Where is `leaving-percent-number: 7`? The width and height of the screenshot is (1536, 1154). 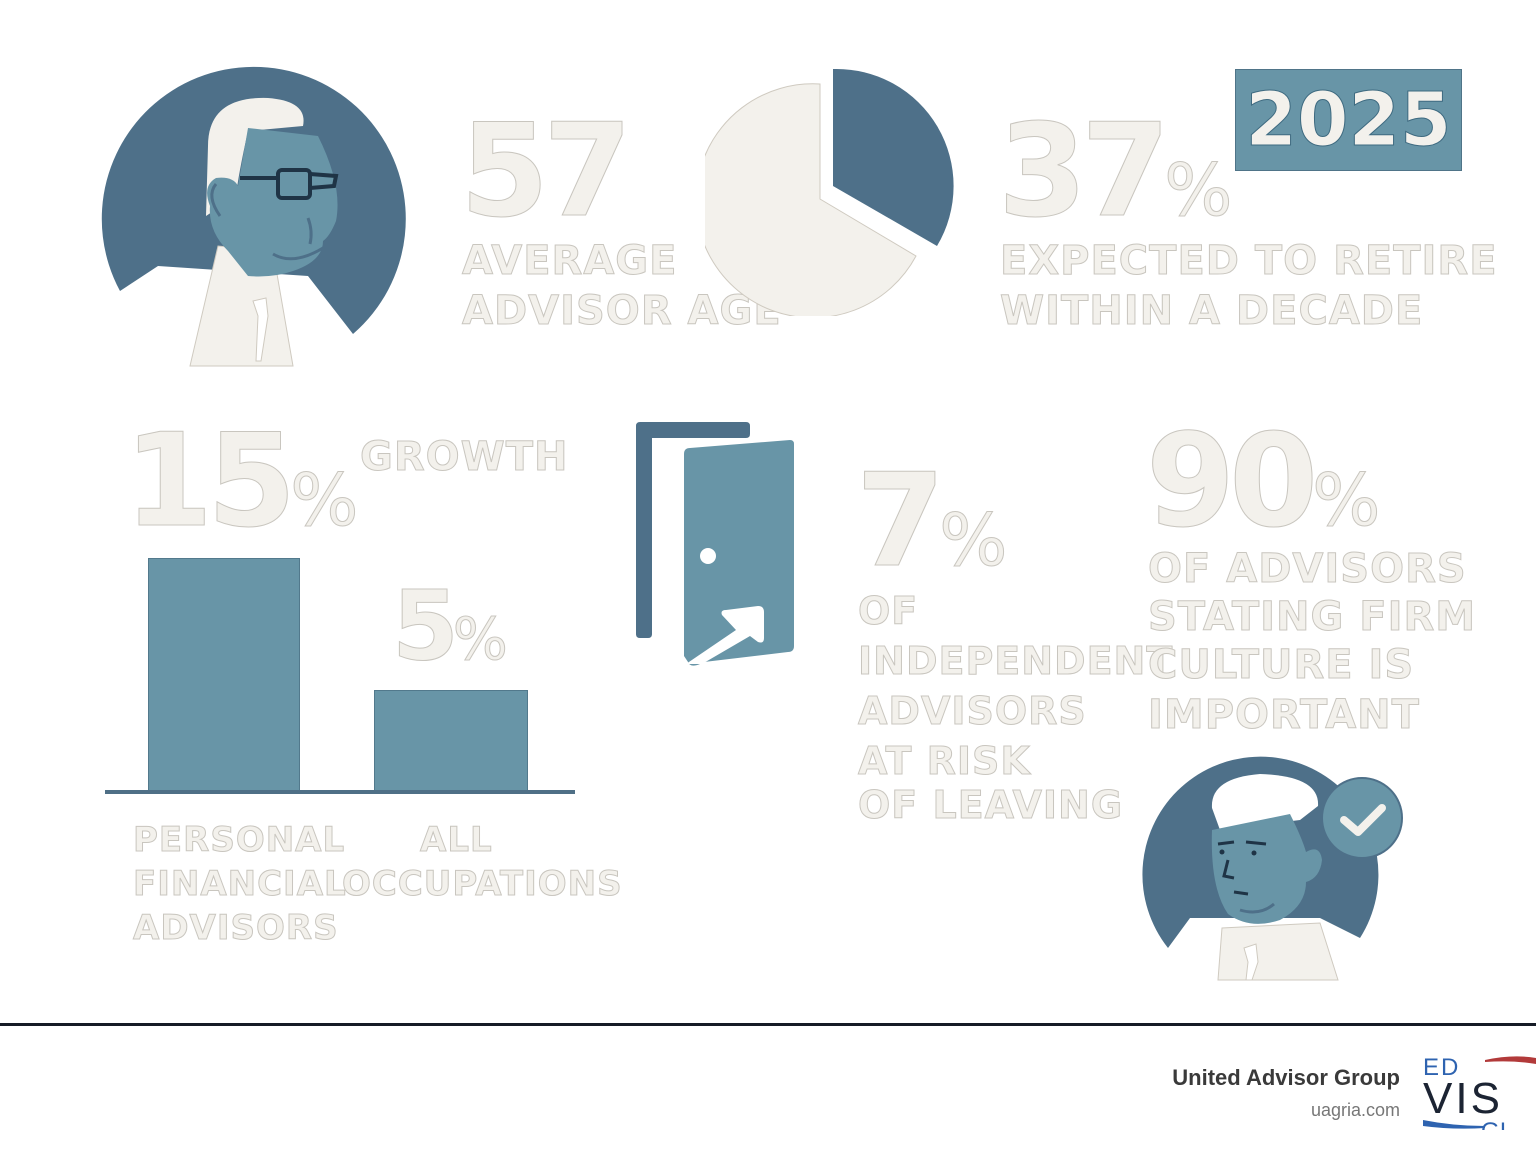
leaving-percent-number: 7 is located at coordinates (900, 521).